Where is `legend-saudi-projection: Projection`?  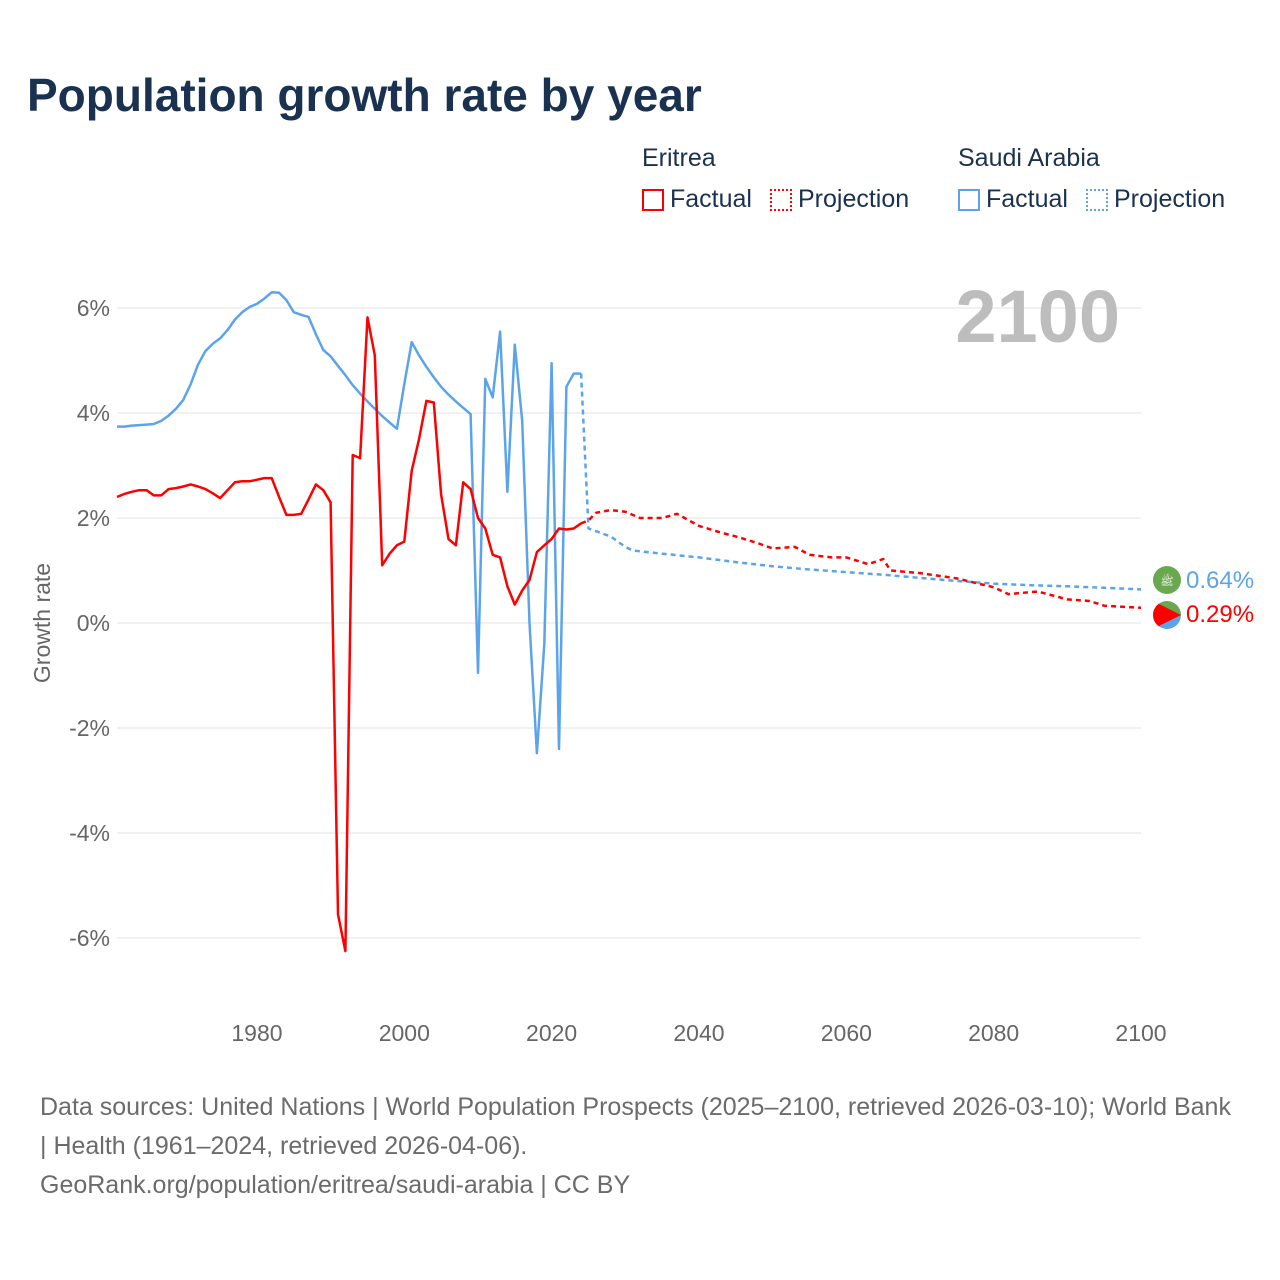
legend-saudi-projection: Projection is located at coordinates (1155, 199).